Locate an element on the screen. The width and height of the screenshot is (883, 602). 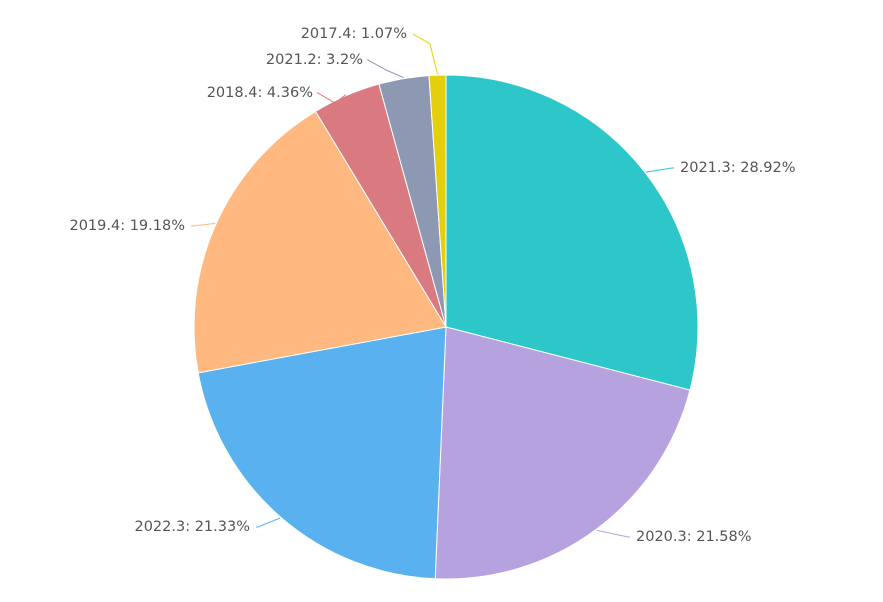
slice-label-2020-3: 2020.3: 21.58% is located at coordinates (694, 537).